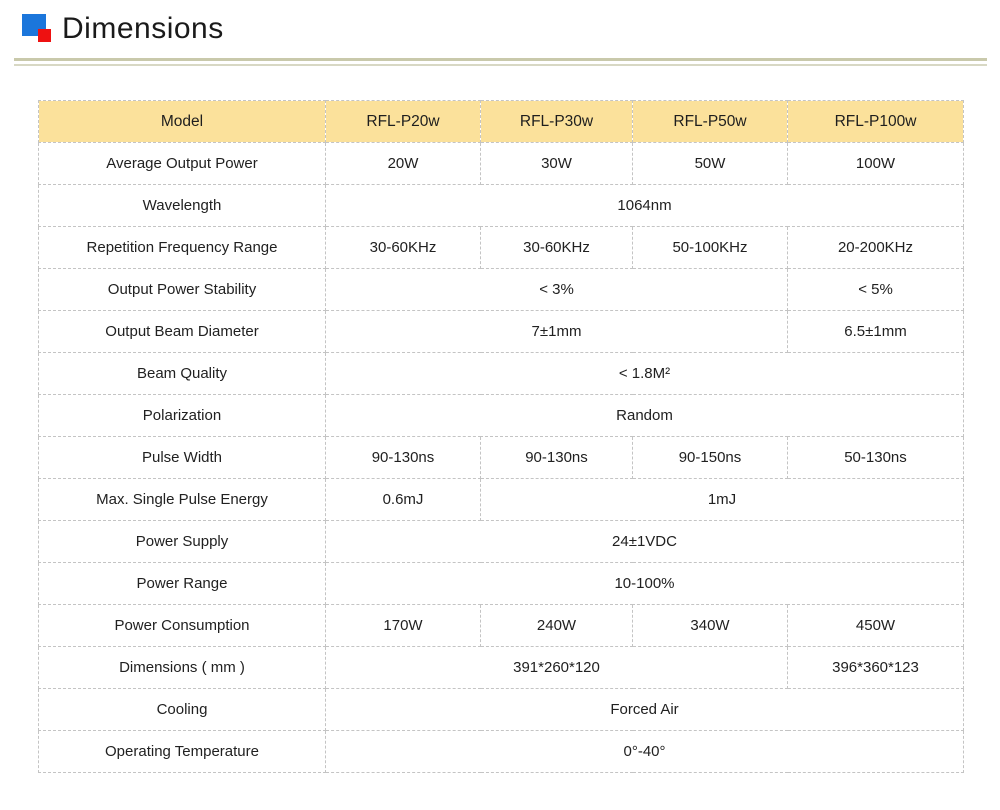 Image resolution: width=1000 pixels, height=810 pixels. I want to click on header-cell-model-p100w: RFL-P100w, so click(875, 121).